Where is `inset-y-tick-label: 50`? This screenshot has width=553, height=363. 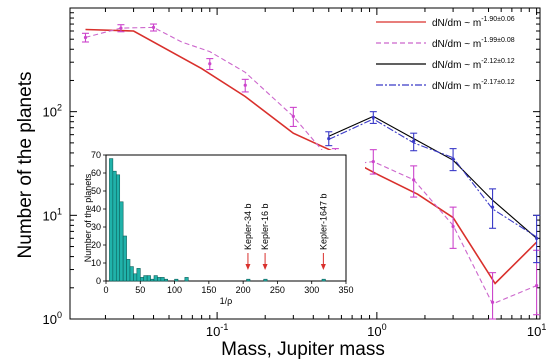 inset-y-tick-label: 50 is located at coordinates (96, 191).